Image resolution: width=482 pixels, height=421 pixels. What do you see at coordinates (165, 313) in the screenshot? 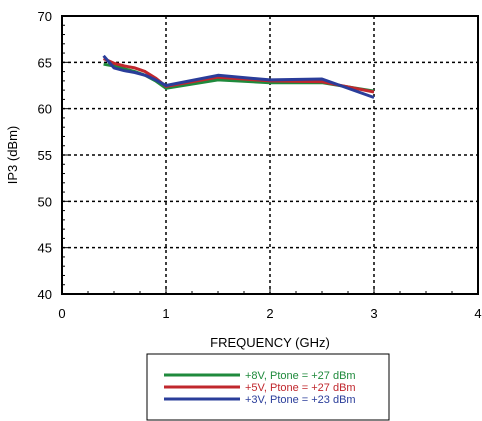
I see `x-tick-label-1: 1` at bounding box center [165, 313].